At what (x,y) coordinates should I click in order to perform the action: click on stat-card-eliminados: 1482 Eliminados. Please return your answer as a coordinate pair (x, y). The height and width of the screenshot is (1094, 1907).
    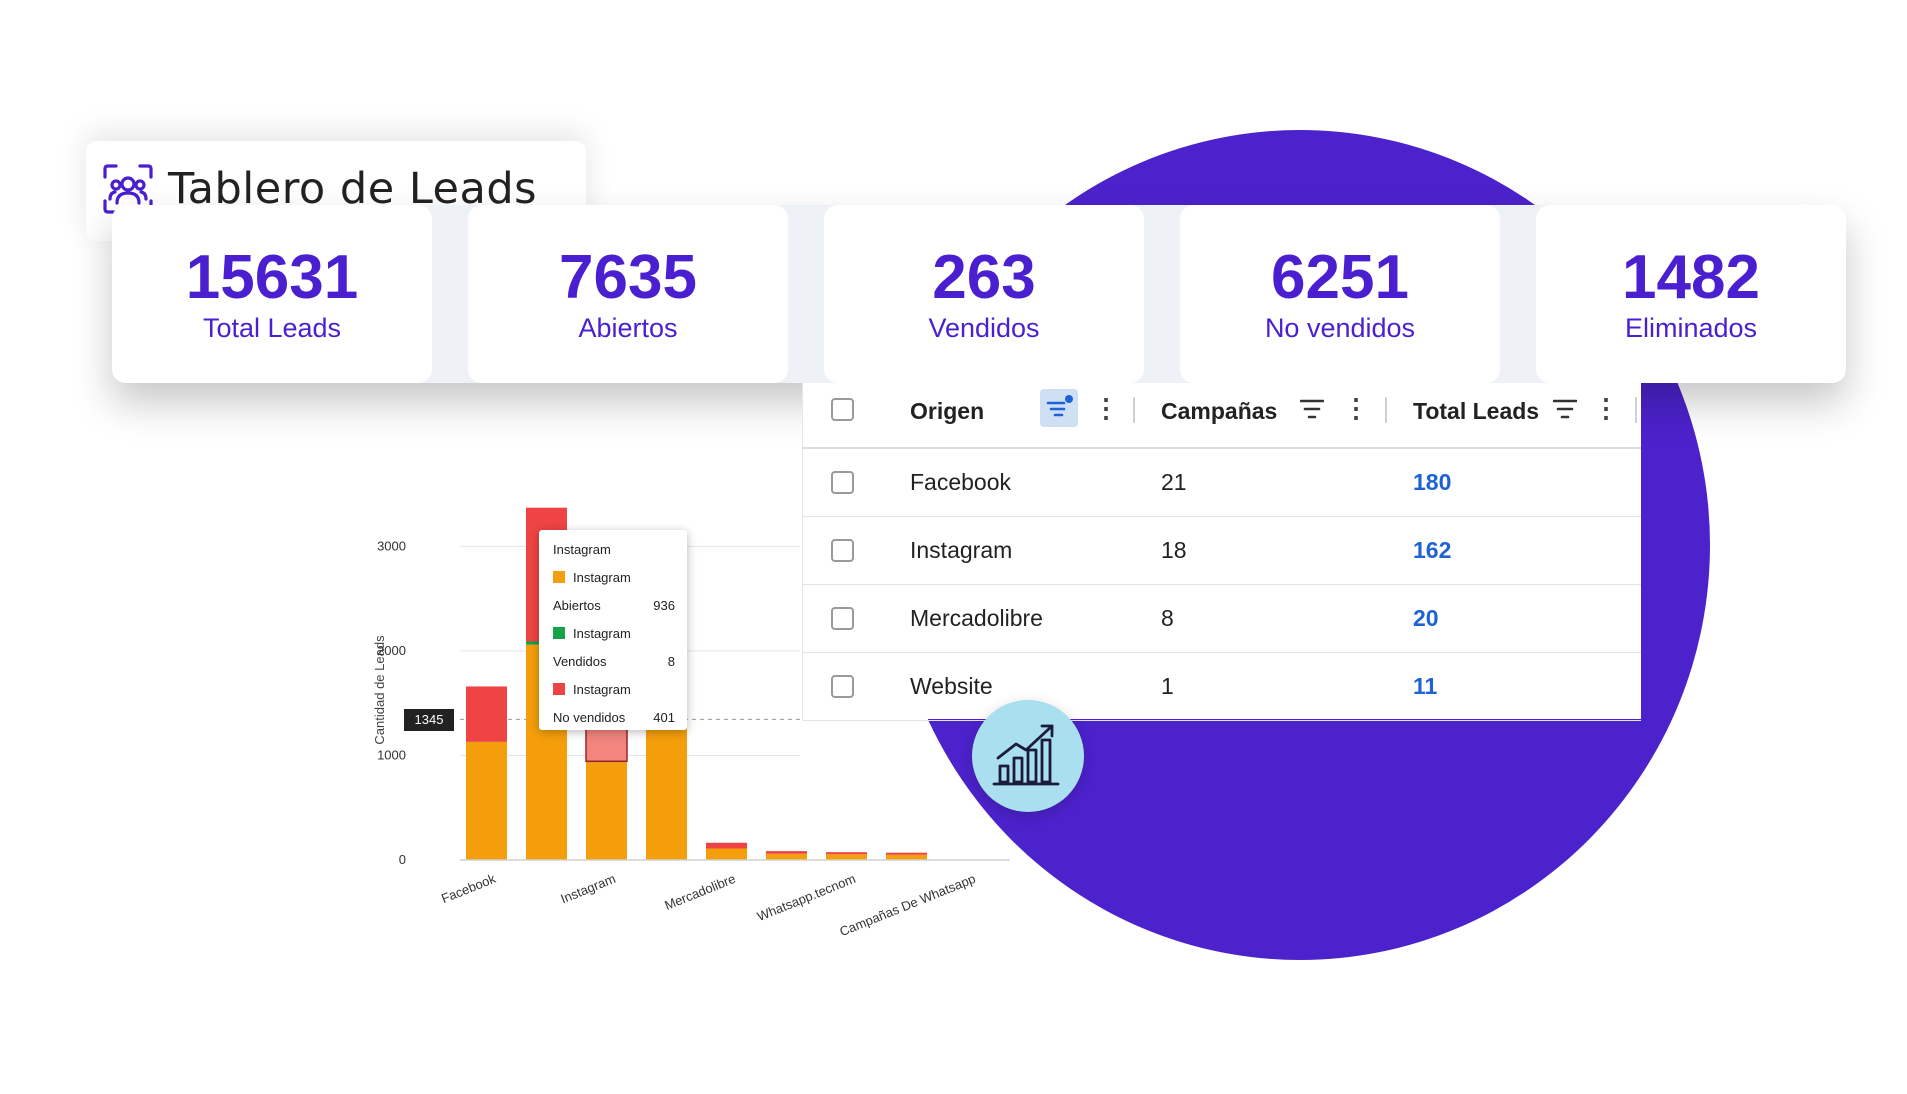
    Looking at the image, I should click on (1691, 294).